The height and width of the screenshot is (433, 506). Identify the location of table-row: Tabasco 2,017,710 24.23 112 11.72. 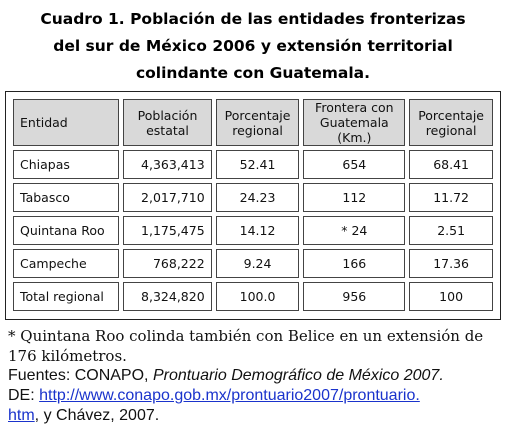
(253, 197).